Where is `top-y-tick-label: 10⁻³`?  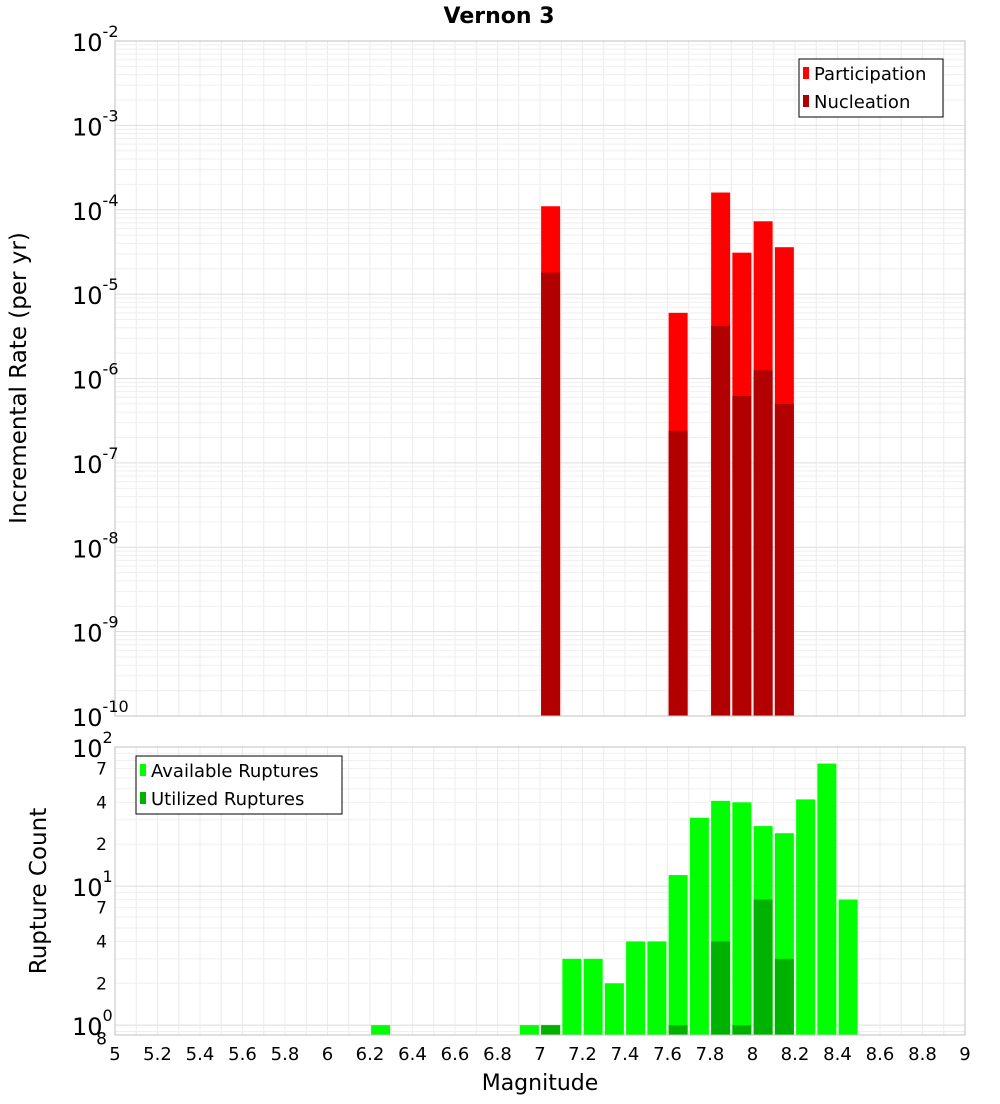 top-y-tick-label: 10⁻³ is located at coordinates (95, 123).